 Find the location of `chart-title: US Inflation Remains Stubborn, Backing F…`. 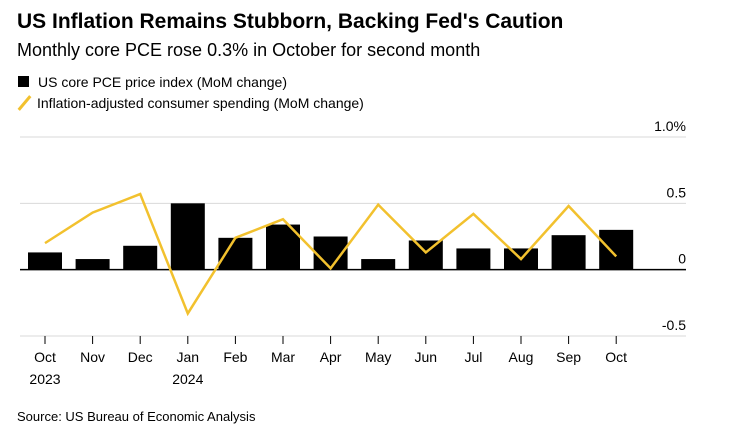

chart-title: US Inflation Remains Stubborn, Backing F… is located at coordinates (290, 21).